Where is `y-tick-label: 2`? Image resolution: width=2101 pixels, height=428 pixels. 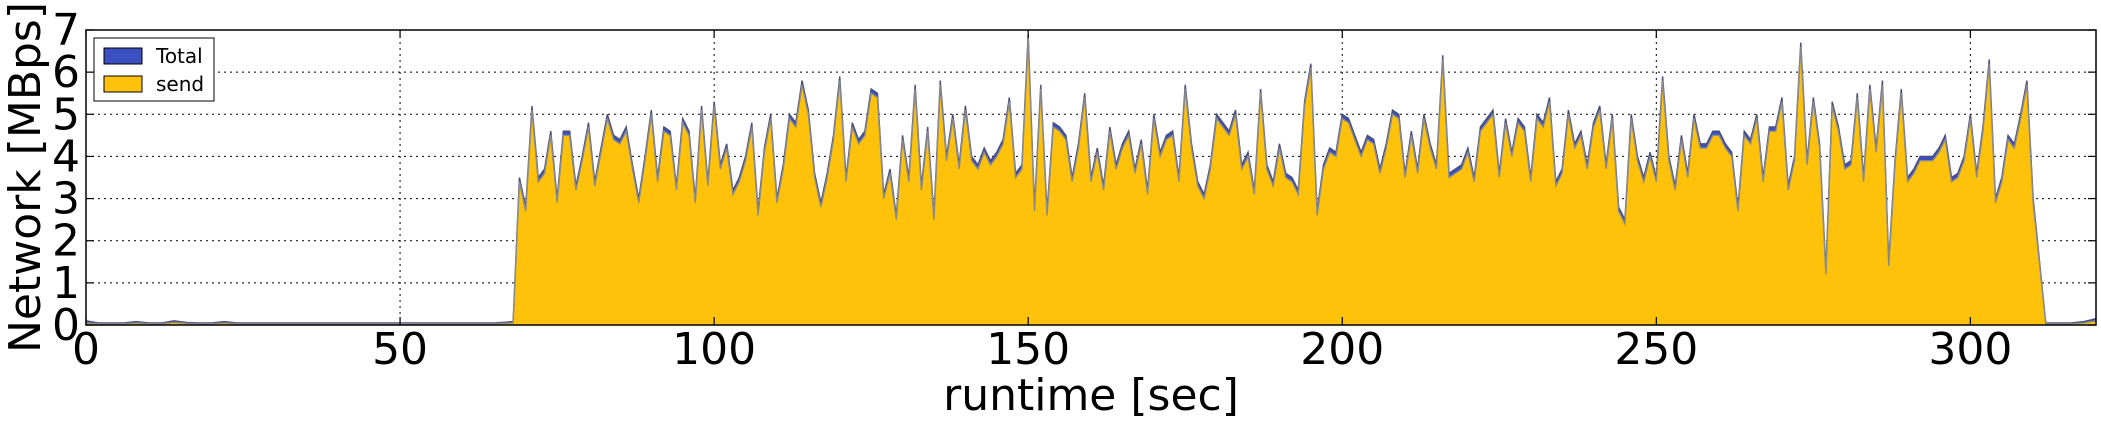 y-tick-label: 2 is located at coordinates (66, 241).